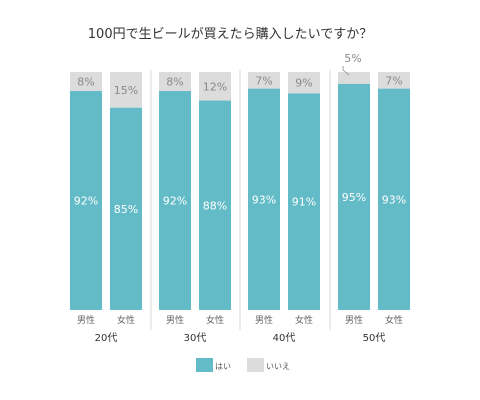 This screenshot has width=480, height=400. What do you see at coordinates (346, 71) in the screenshot?
I see `leader-line-50代-男性` at bounding box center [346, 71].